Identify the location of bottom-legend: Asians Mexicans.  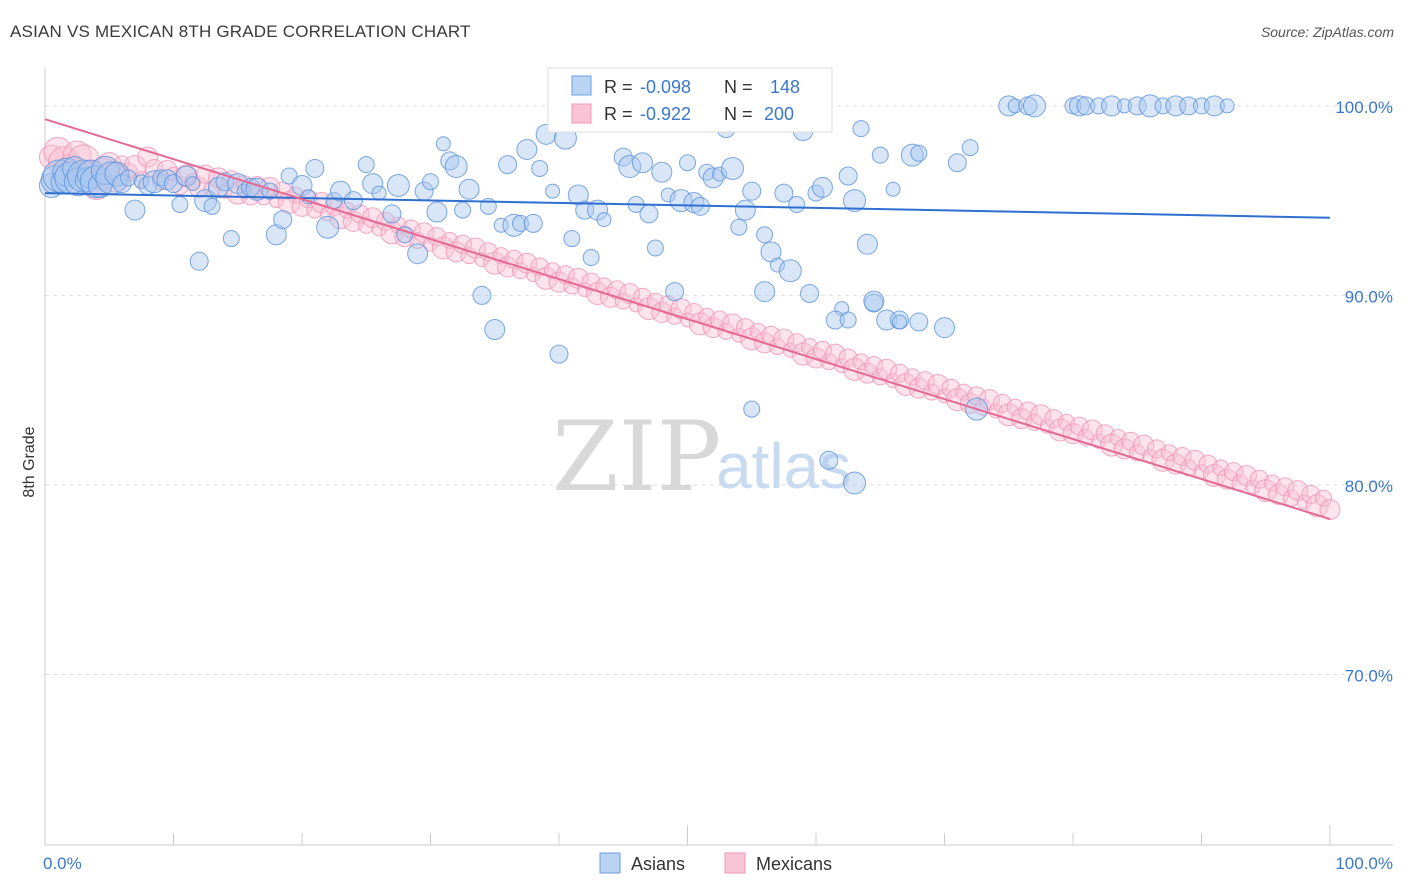
(715, 863).